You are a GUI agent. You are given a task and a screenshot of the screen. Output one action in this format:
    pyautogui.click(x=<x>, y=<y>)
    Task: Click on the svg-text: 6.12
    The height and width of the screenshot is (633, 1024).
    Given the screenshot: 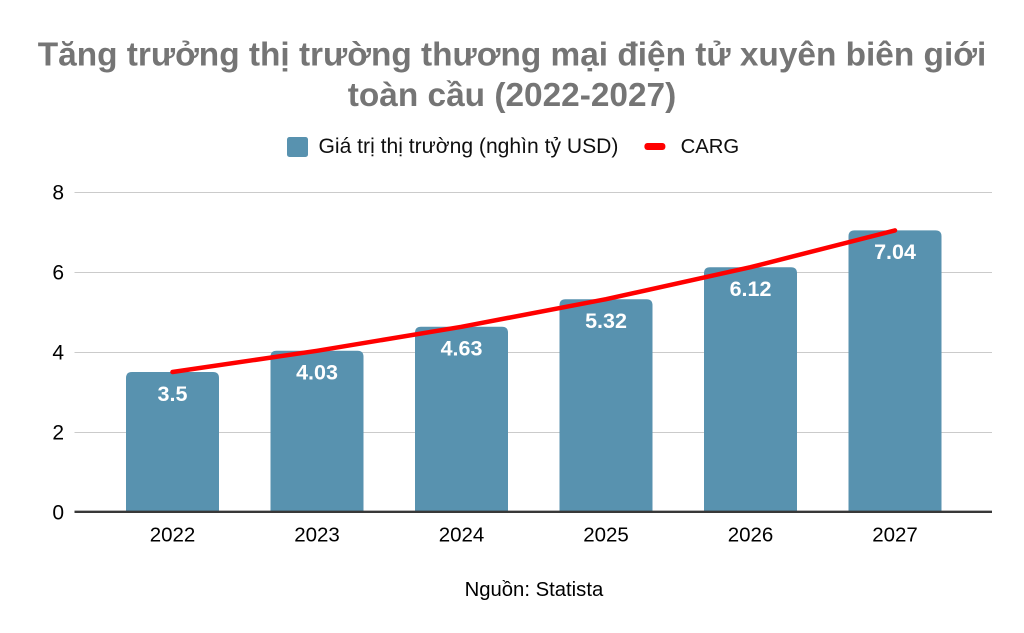 What is the action you would take?
    pyautogui.click(x=751, y=289)
    